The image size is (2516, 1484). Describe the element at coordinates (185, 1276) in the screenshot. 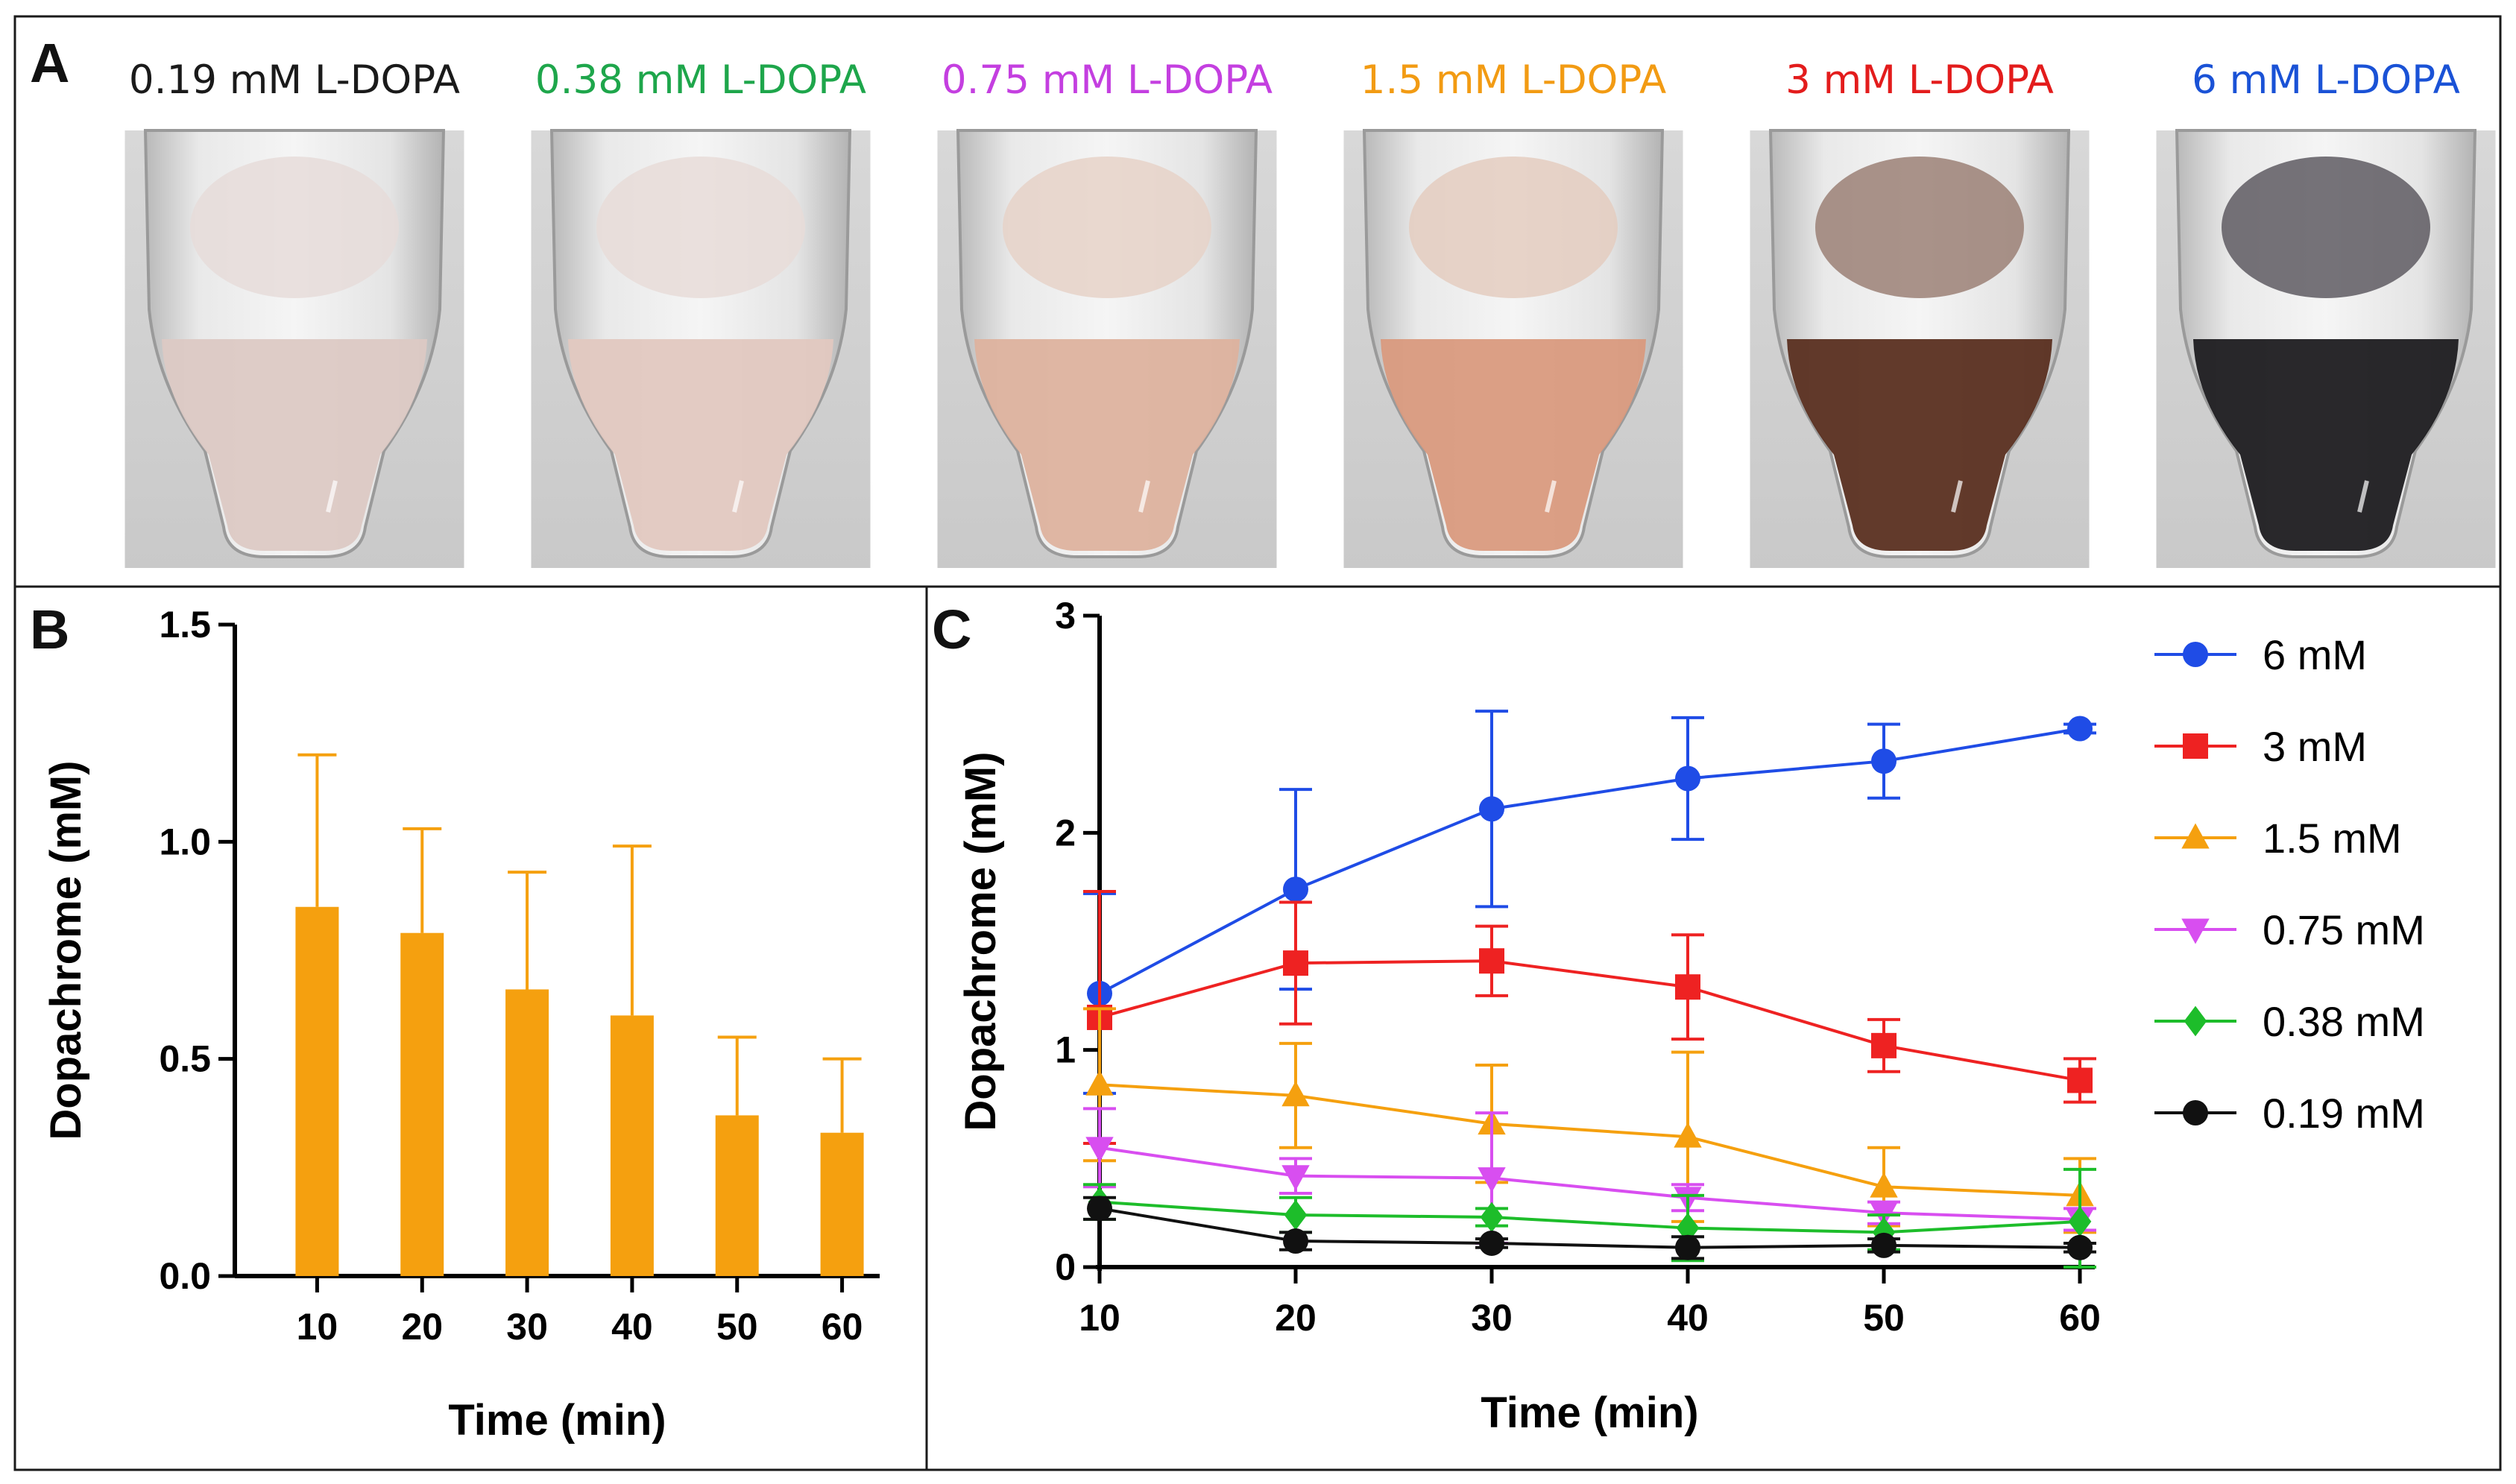

I see `y-tick-label: 0.0` at that location.